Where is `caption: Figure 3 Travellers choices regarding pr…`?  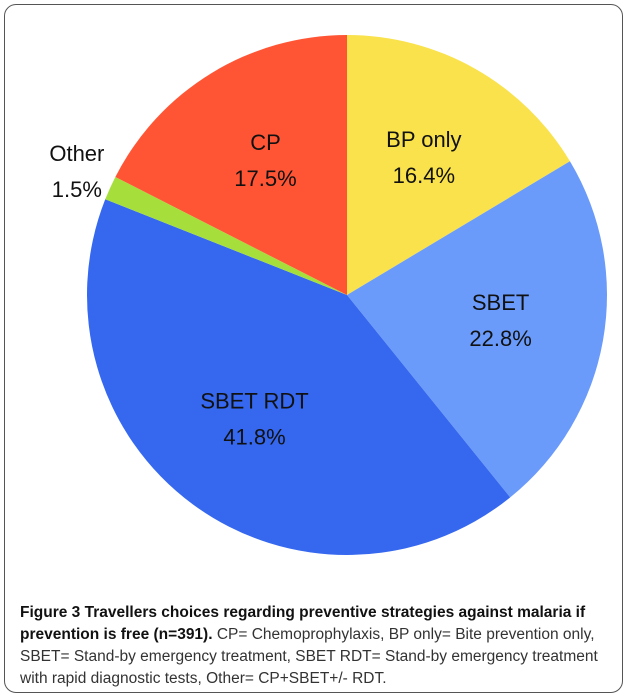
caption: Figure 3 Travellers choices regarding pr… is located at coordinates (318, 646).